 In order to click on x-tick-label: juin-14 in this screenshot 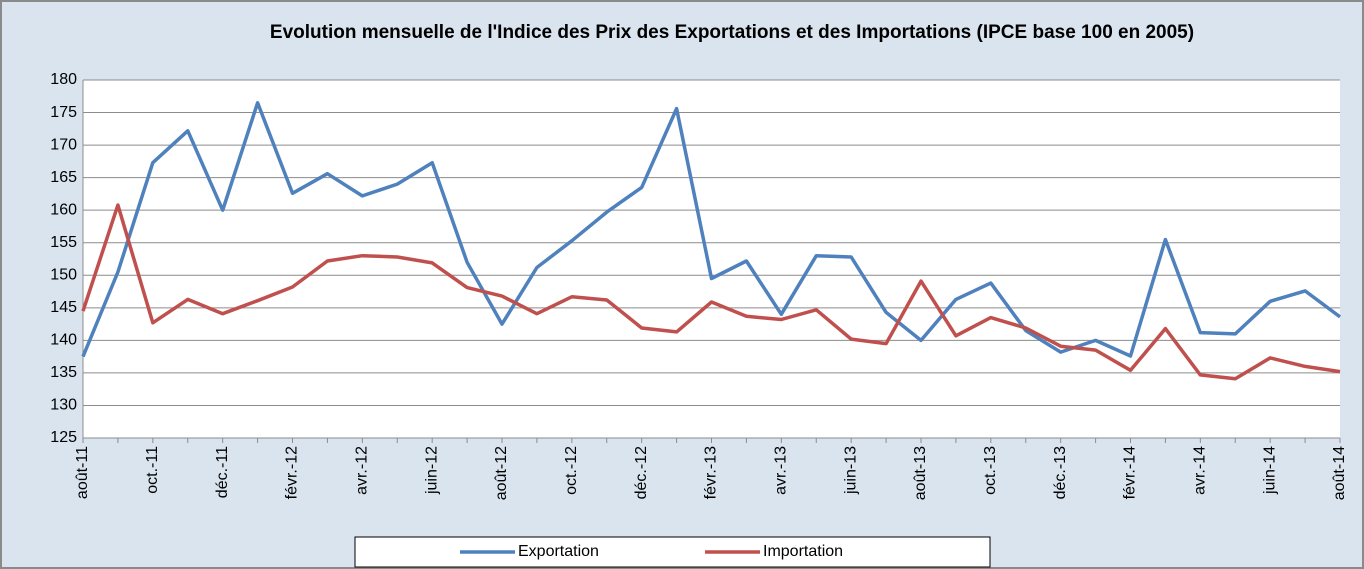, I will do `click(1269, 470)`.